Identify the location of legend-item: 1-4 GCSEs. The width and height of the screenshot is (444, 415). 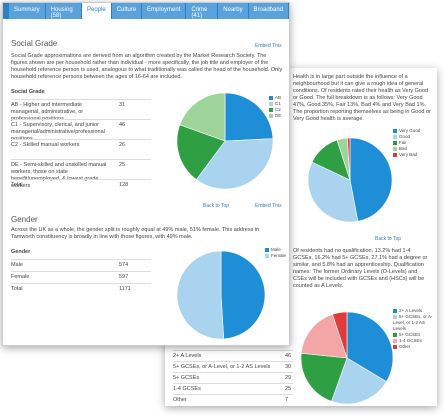
(414, 341).